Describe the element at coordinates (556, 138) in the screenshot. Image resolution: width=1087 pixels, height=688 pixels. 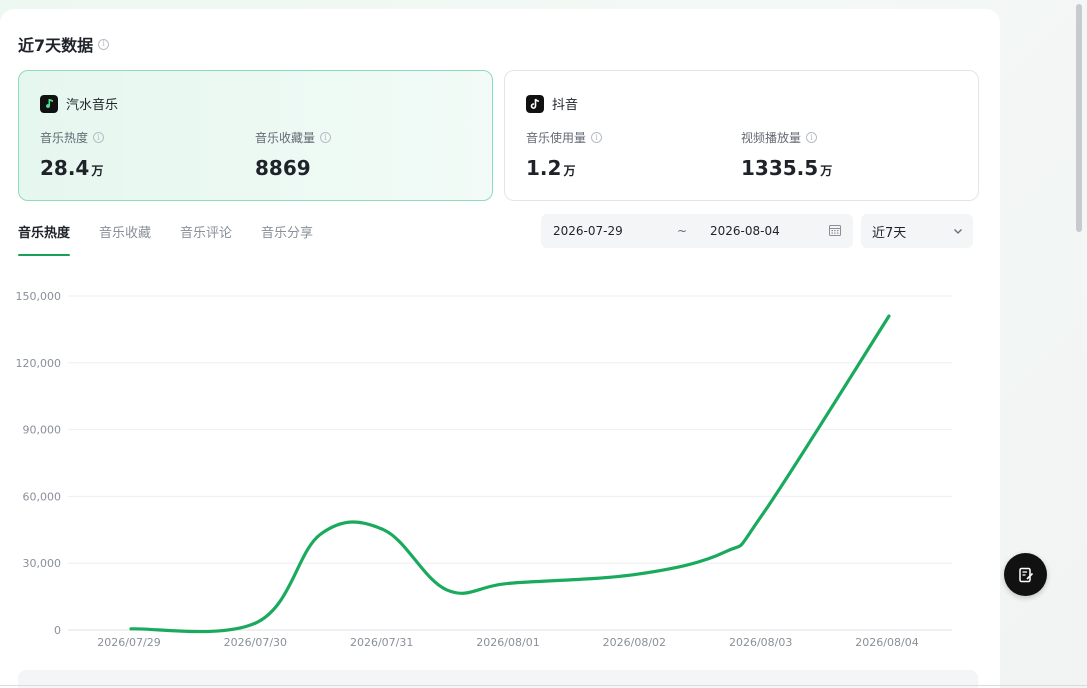
I see `metric-label: 音乐使用量` at that location.